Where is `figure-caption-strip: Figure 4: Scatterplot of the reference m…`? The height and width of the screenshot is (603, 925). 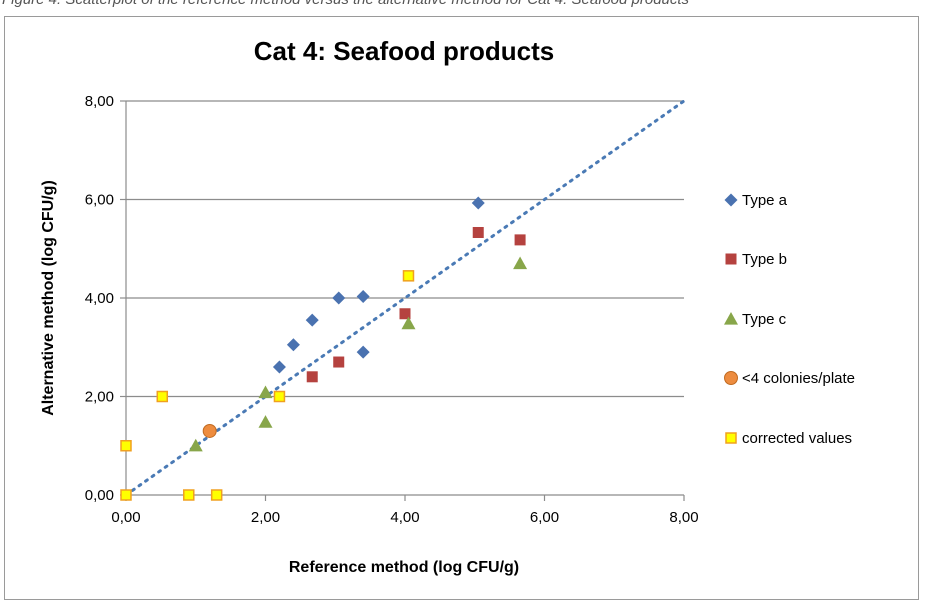 figure-caption-strip: Figure 4: Scatterplot of the reference m… is located at coordinates (462, 5).